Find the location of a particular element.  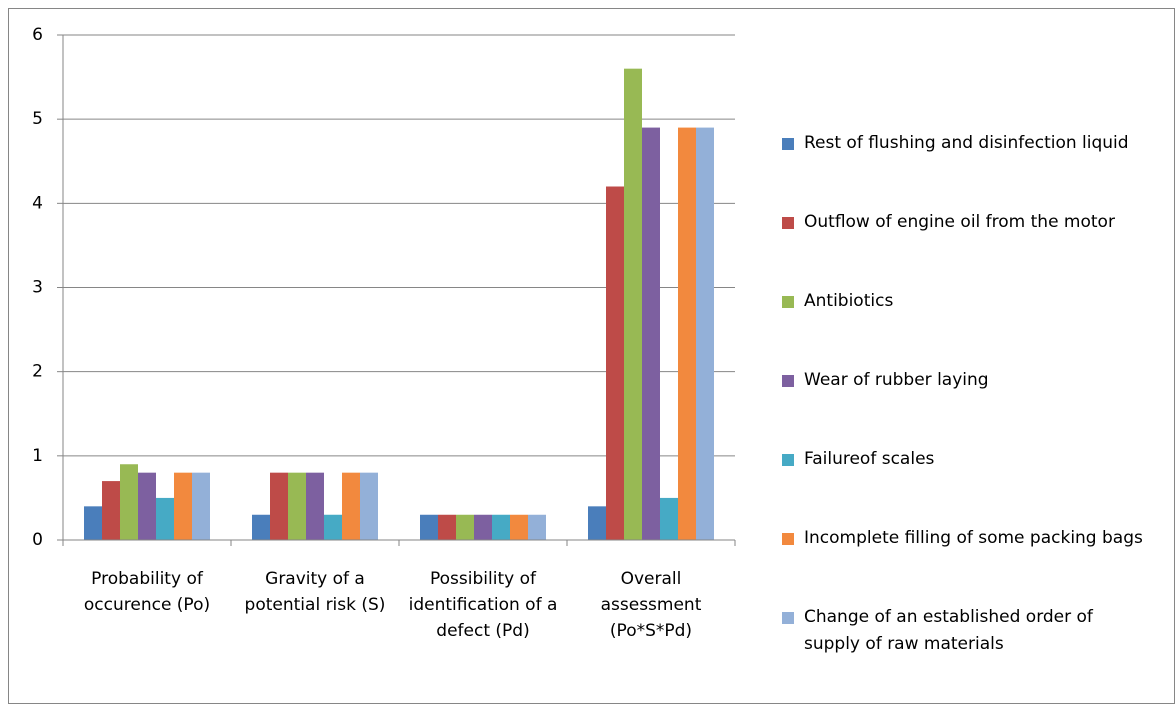

y-tick-label: 2 is located at coordinates (37, 372).